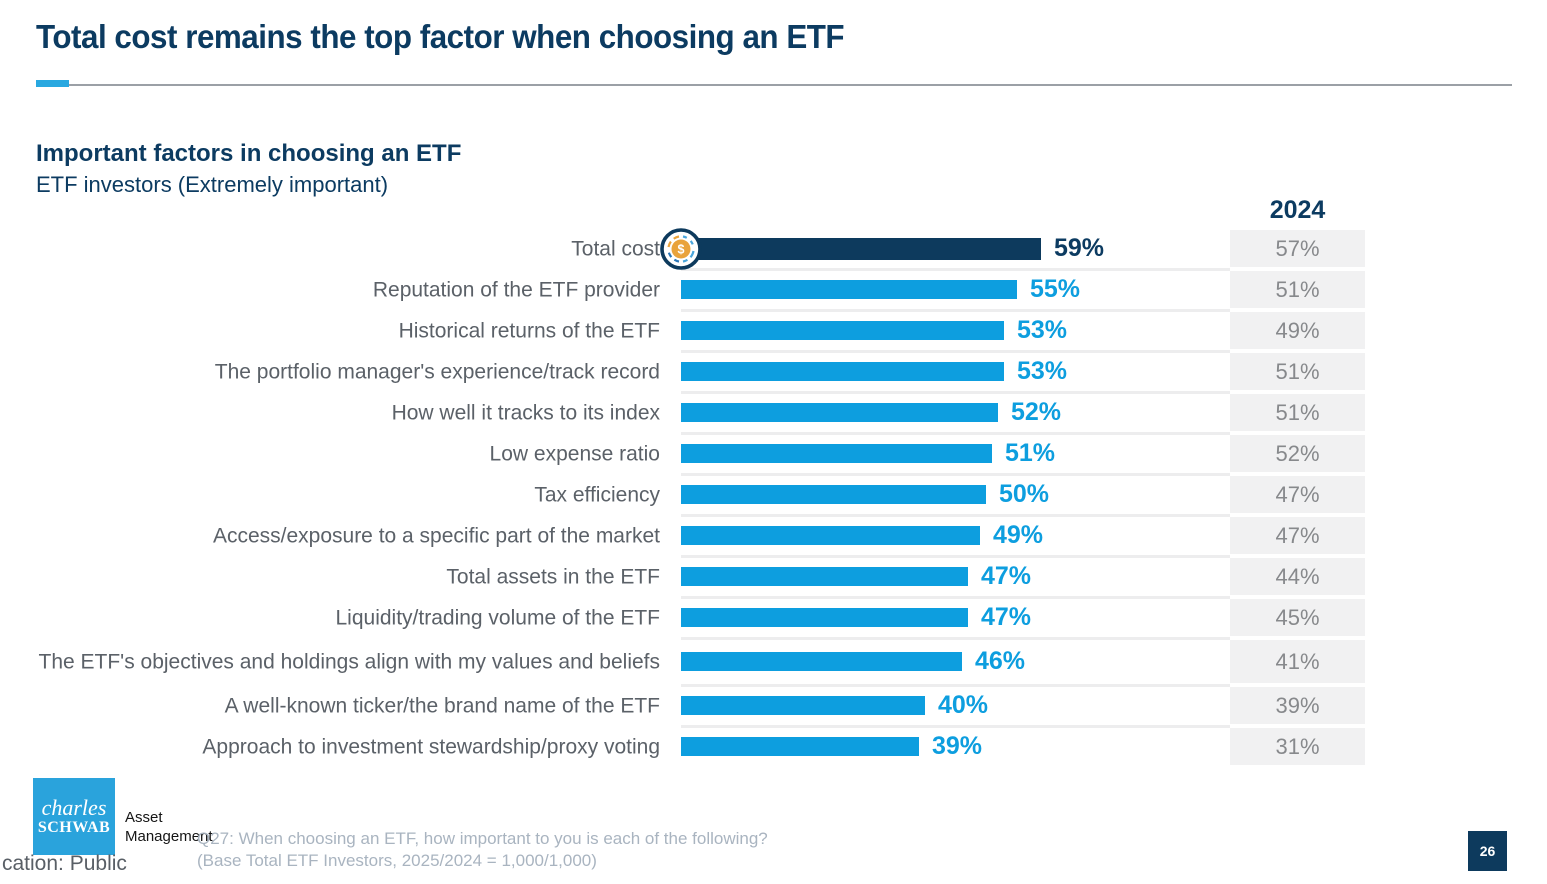 This screenshot has width=1547, height=884. I want to click on title-accent-bar, so click(52, 83).